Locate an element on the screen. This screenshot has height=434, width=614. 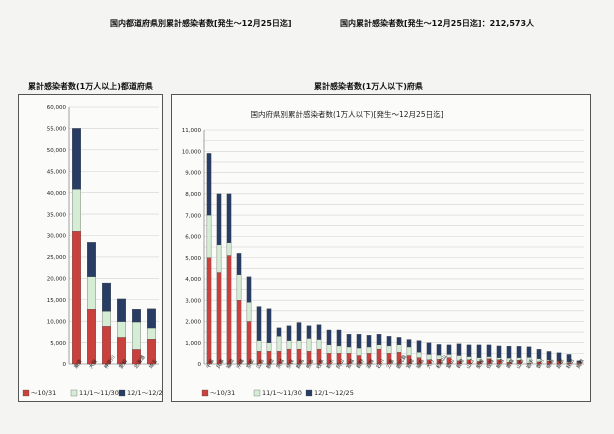
chart1-ytick-label: 11,000 is located at coordinates (192, 131).